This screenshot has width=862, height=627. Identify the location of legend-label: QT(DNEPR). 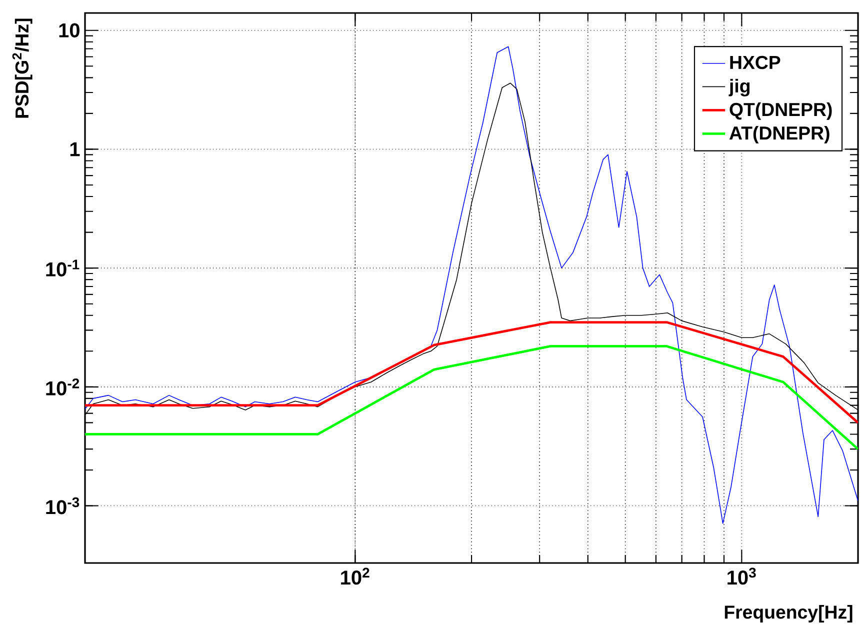
(781, 111).